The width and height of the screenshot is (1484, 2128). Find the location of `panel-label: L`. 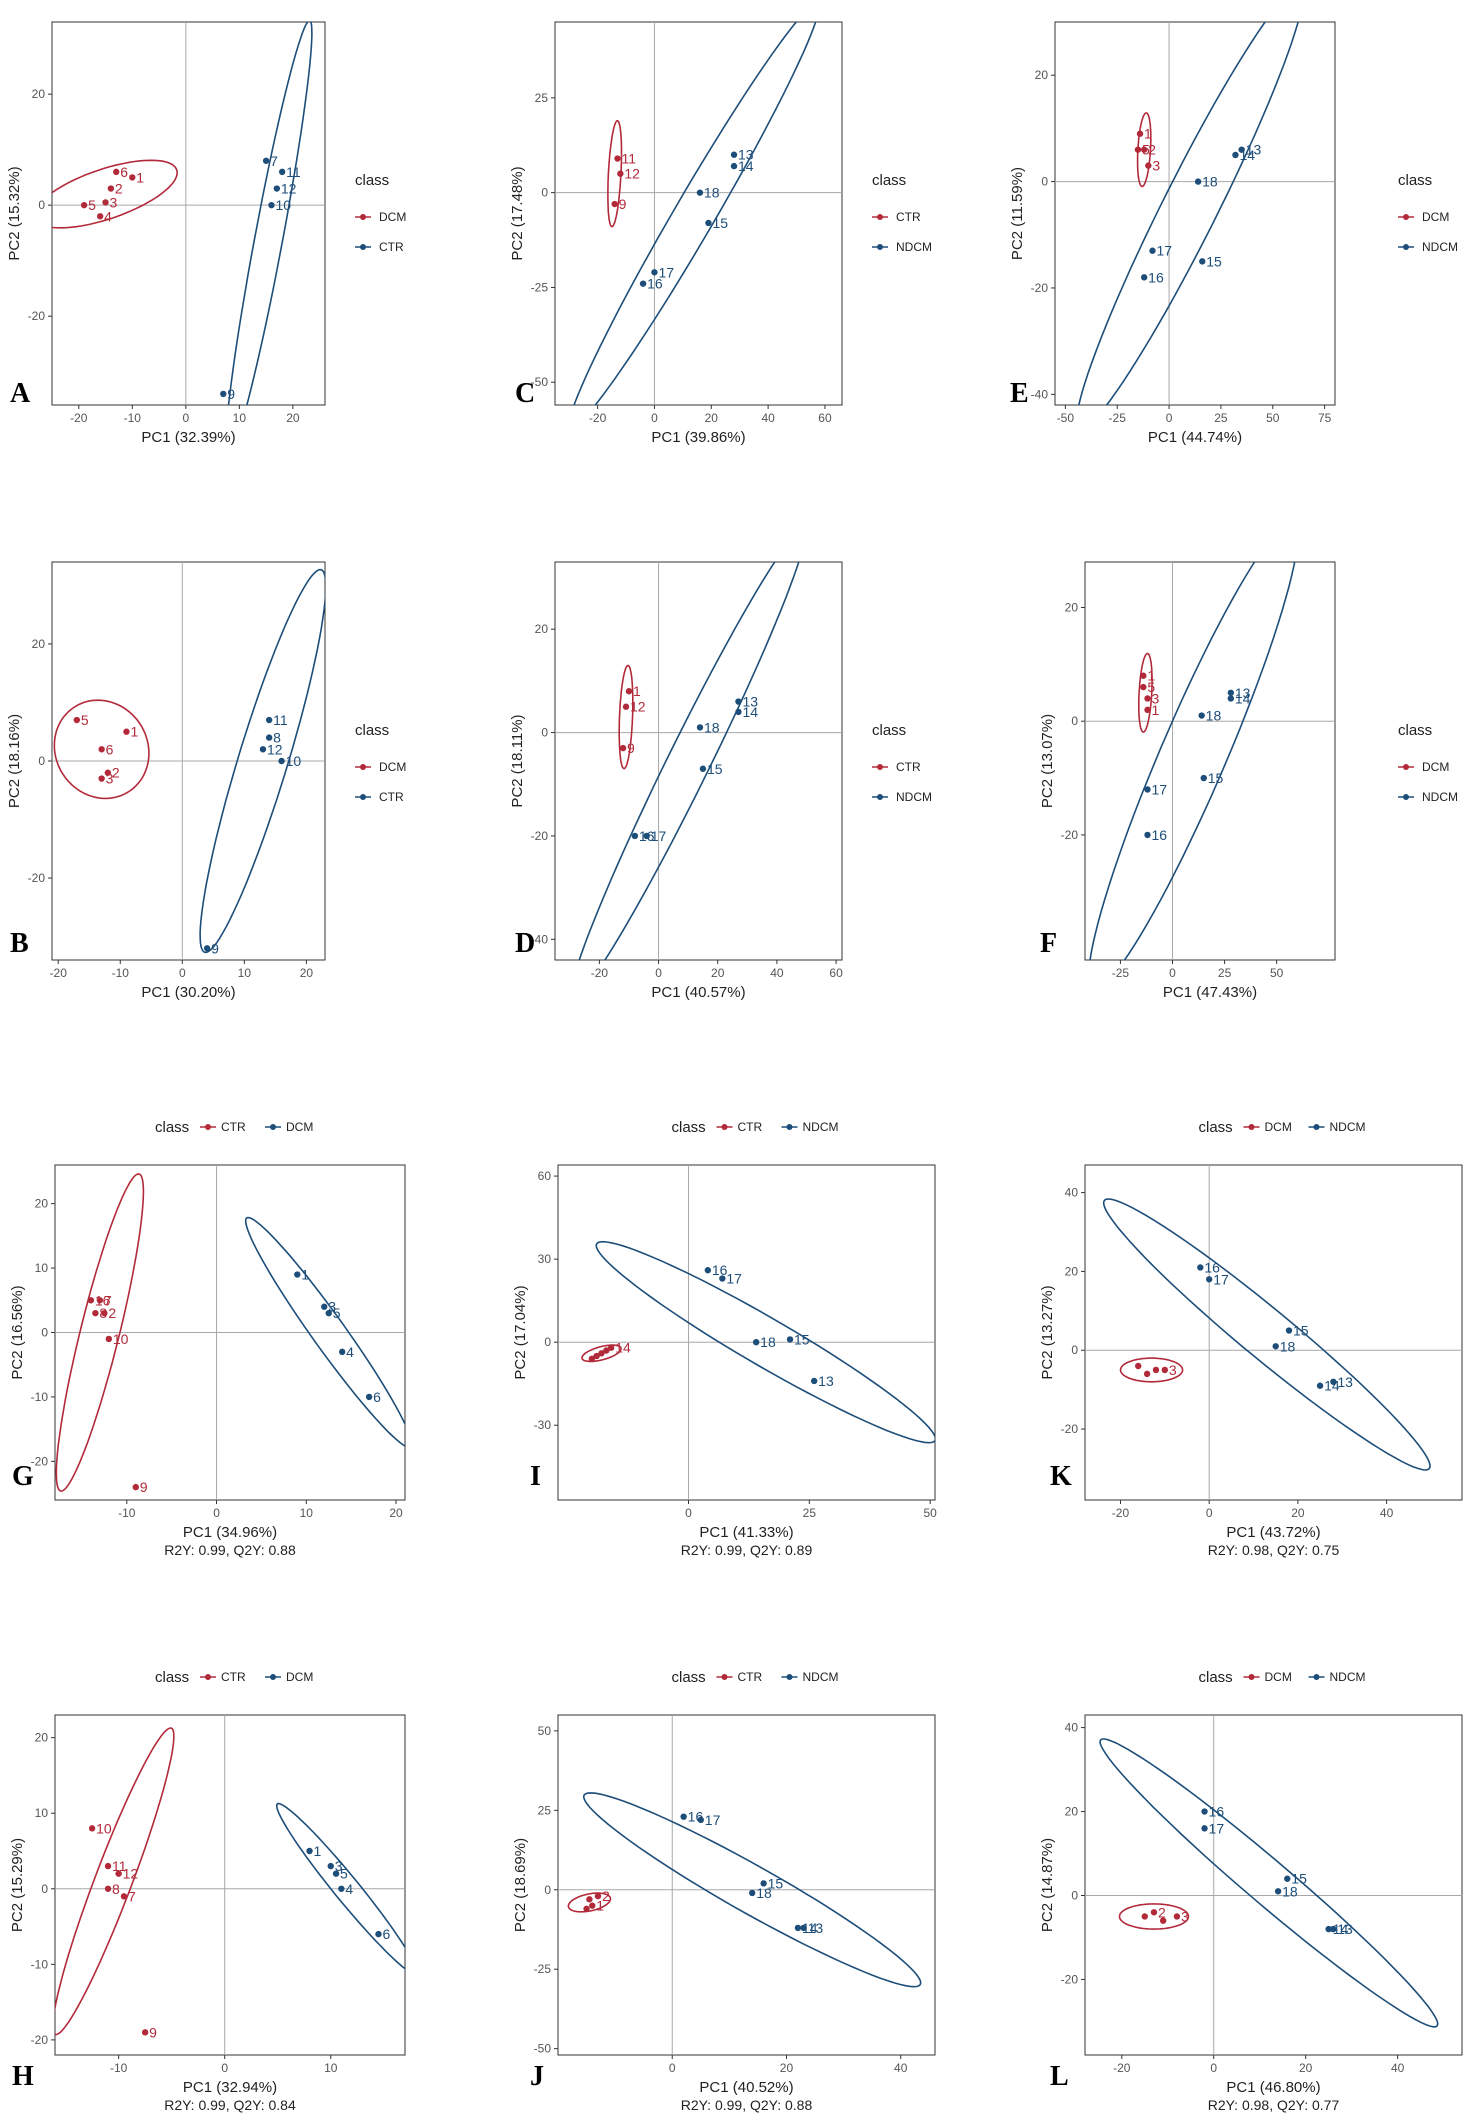

panel-label: L is located at coordinates (1059, 2076).